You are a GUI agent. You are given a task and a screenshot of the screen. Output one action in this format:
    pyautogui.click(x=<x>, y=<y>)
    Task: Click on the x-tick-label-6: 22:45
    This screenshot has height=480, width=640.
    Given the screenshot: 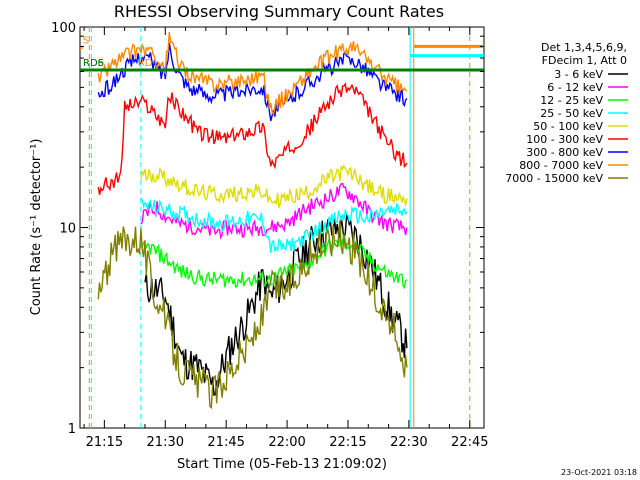 What is the action you would take?
    pyautogui.click(x=469, y=442)
    